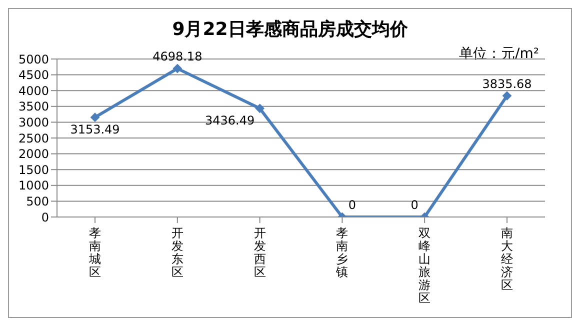 This screenshot has height=324, width=578. What do you see at coordinates (33, 169) in the screenshot?
I see `y-tick-label: 1500` at bounding box center [33, 169].